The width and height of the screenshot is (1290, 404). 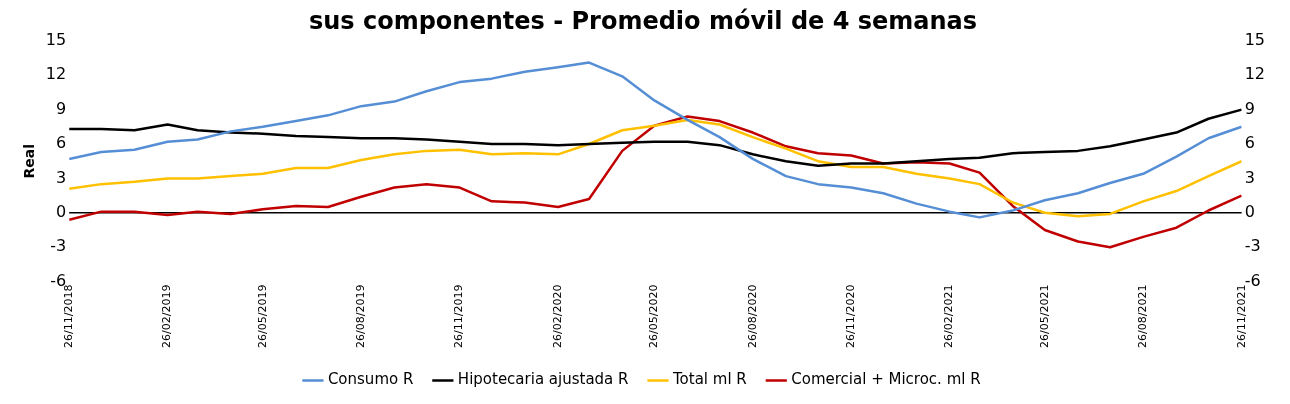 I want to click on x-tick-label: 26/08/2020, so click(x=752, y=316).